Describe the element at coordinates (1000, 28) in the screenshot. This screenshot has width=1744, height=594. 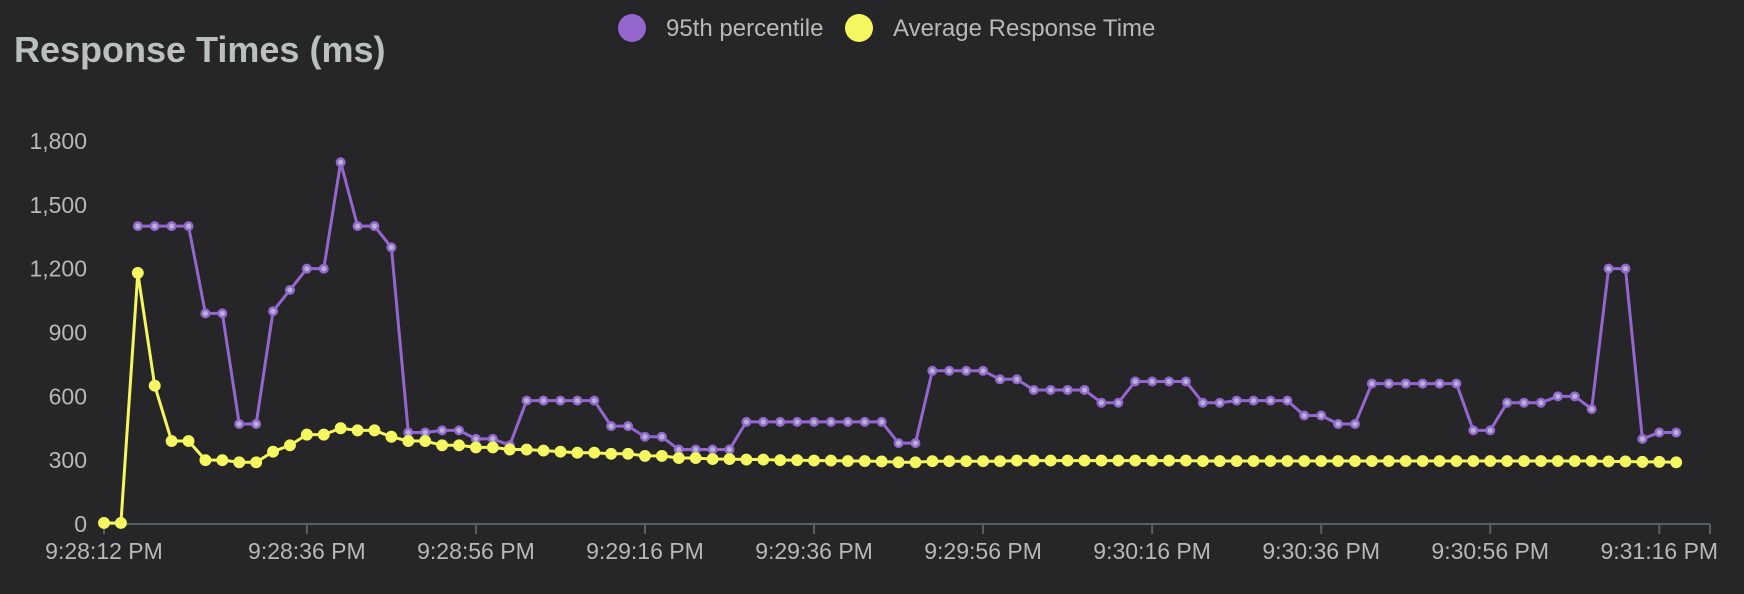
I see `legend-item-average-response-time: Average Response Time` at that location.